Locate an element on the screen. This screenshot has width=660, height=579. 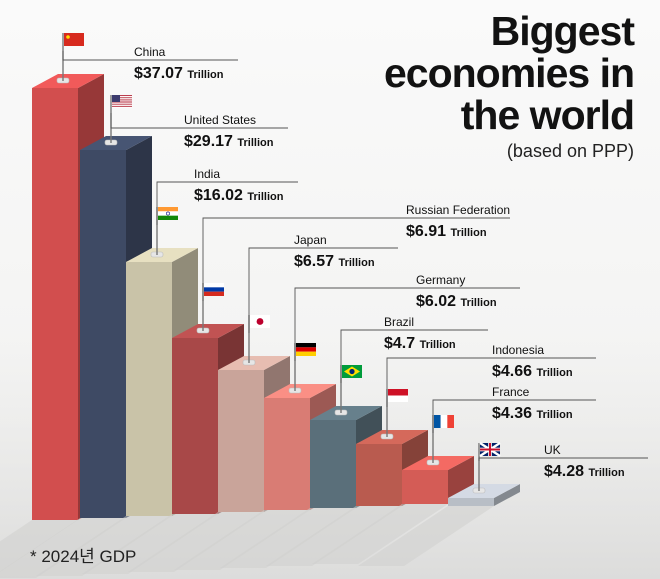
bar-side-face is located at coordinates (507, 495).